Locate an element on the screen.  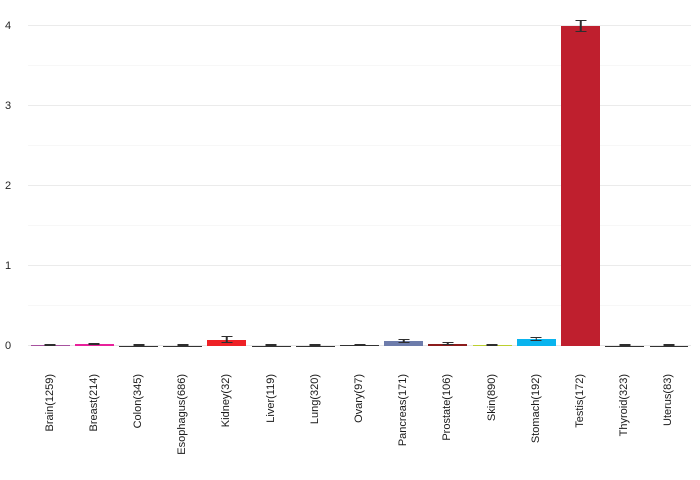
bar-group-colon-345- is located at coordinates (138, 173).